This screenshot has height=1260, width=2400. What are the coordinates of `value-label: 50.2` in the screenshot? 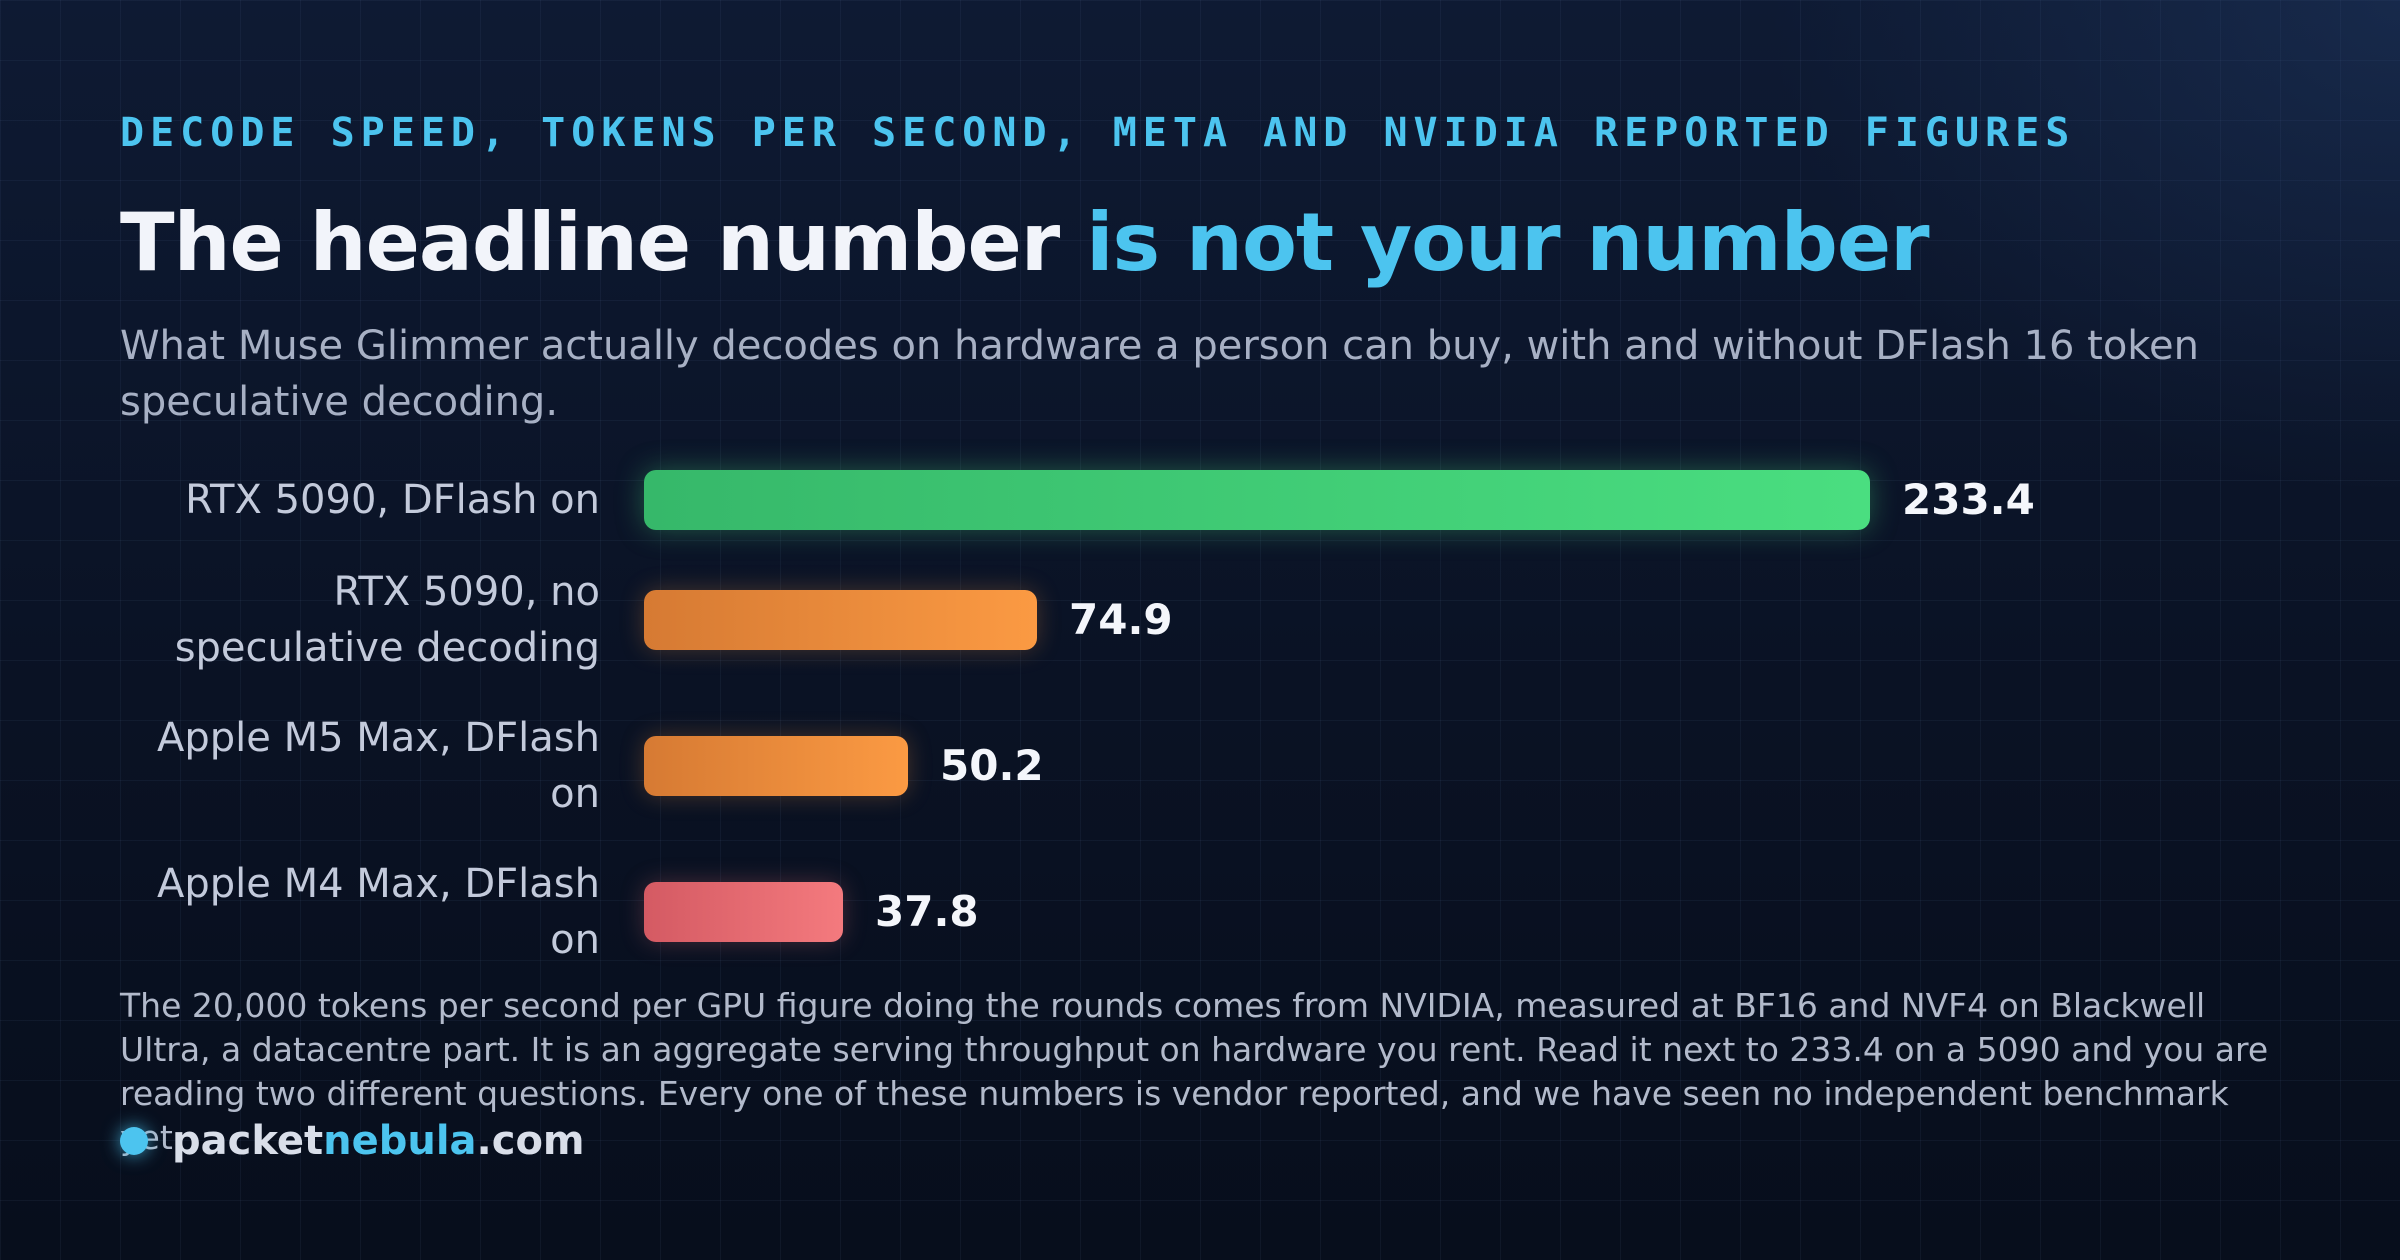 It's located at (992, 765).